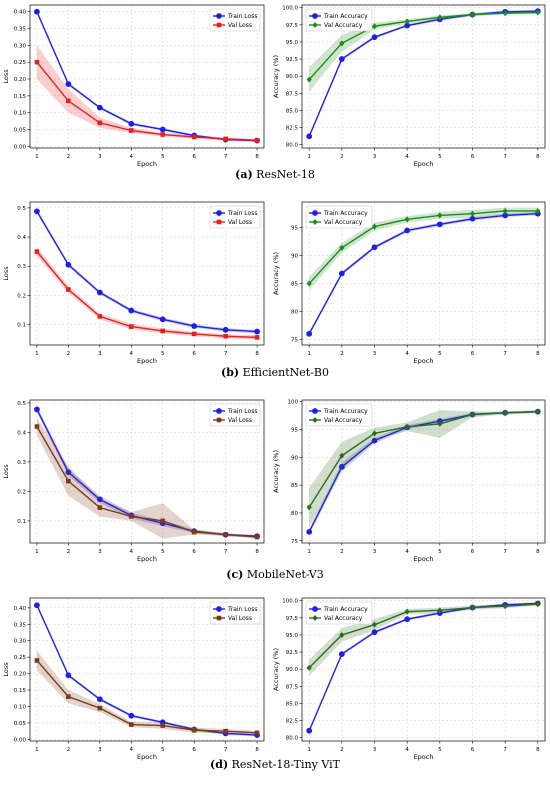 The width and height of the screenshot is (550, 794). I want to click on panel-caption: (c) MobileNet-V3, so click(275, 574).